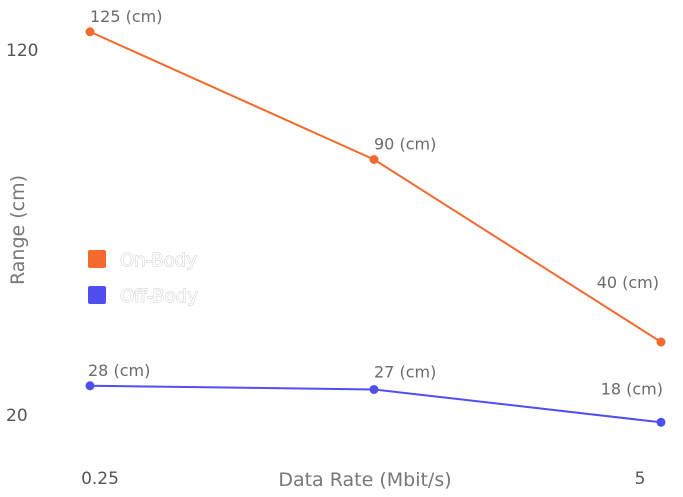 The height and width of the screenshot is (497, 683). Describe the element at coordinates (143, 278) in the screenshot. I see `legend: On-Body Off-Body` at that location.